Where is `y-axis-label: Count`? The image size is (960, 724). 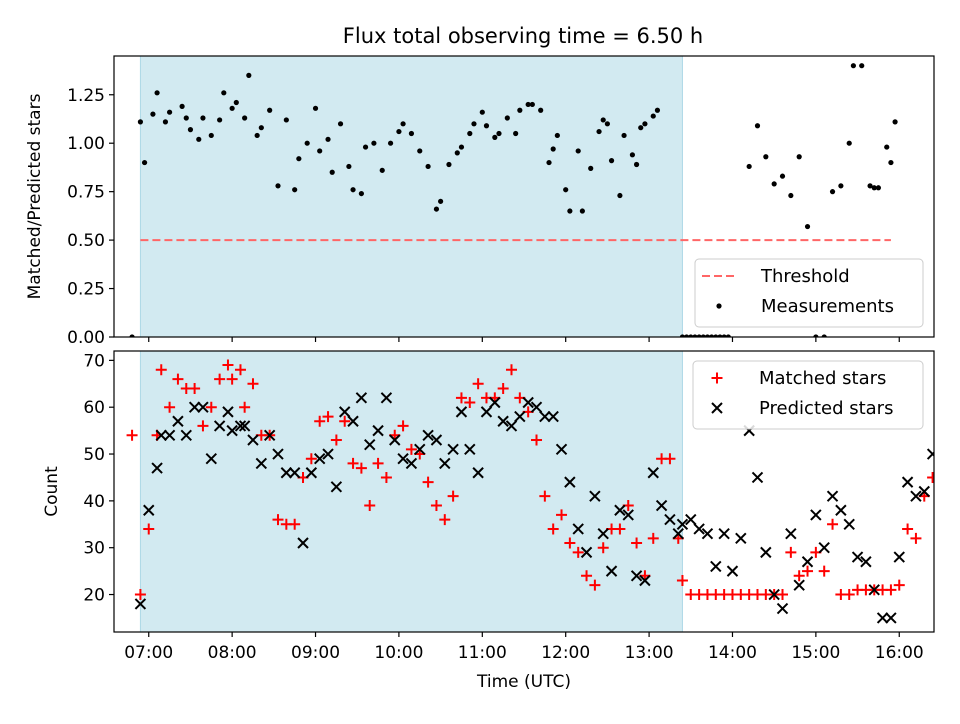 y-axis-label: Count is located at coordinates (52, 491).